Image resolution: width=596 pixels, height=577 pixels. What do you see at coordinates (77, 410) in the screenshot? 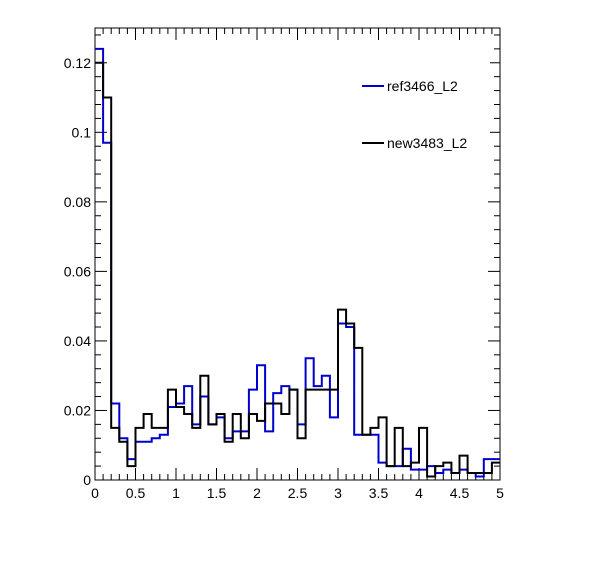
I see `y-tick-label: 0.02` at bounding box center [77, 410].